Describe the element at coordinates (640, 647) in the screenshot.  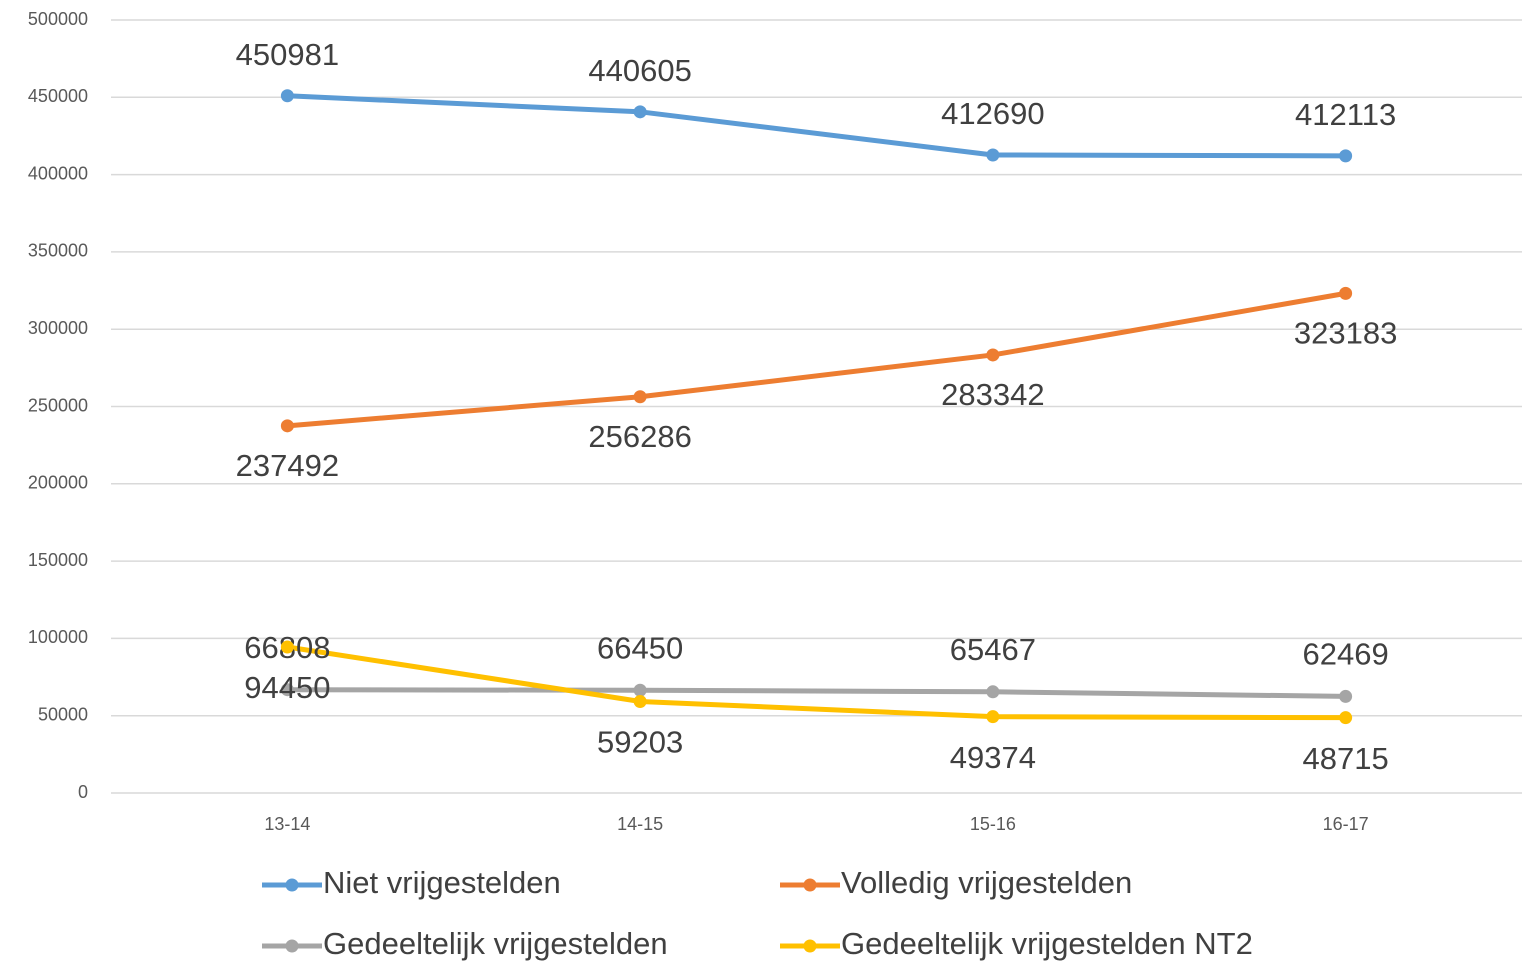
I see `data-label: 66450` at that location.